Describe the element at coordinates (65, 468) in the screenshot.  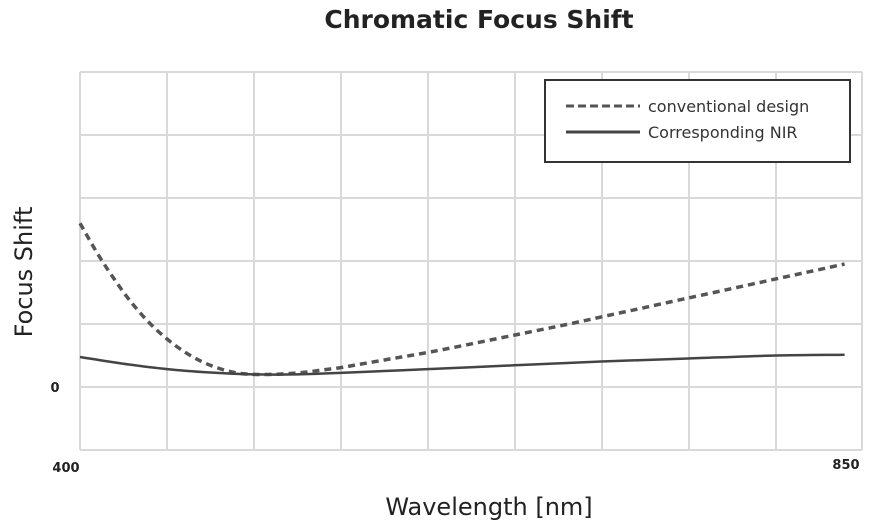
I see `x-tick-label-400: 400` at that location.